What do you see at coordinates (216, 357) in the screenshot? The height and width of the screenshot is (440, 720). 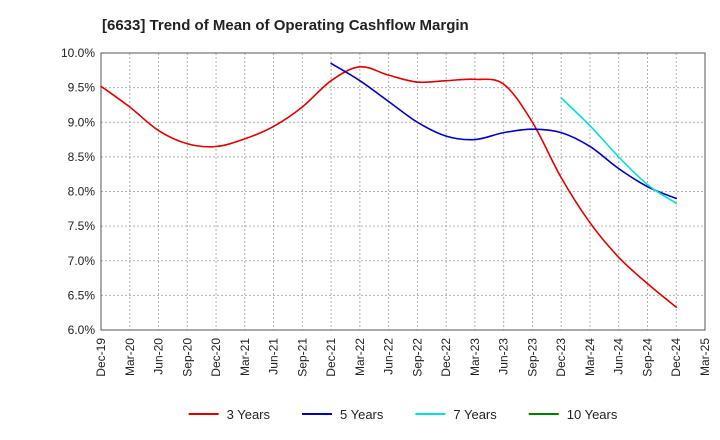 I see `x-tick-label: Dec-20` at bounding box center [216, 357].